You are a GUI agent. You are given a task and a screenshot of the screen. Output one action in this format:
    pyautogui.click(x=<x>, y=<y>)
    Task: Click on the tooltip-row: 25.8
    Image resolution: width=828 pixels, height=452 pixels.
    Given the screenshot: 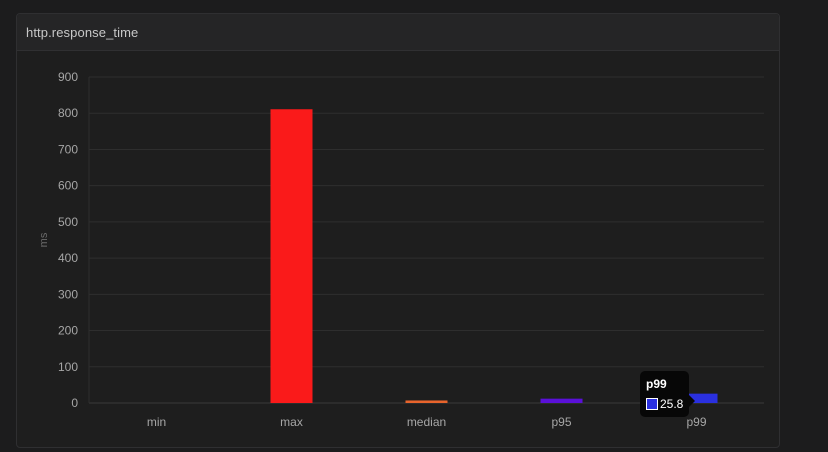 What is the action you would take?
    pyautogui.click(x=667, y=404)
    